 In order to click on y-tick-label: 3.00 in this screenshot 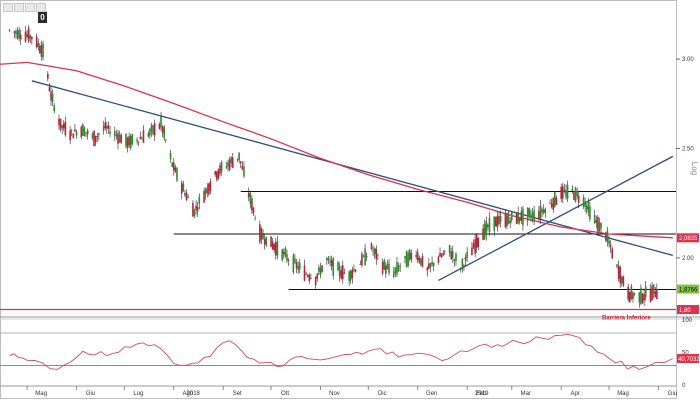, I will do `click(688, 60)`.